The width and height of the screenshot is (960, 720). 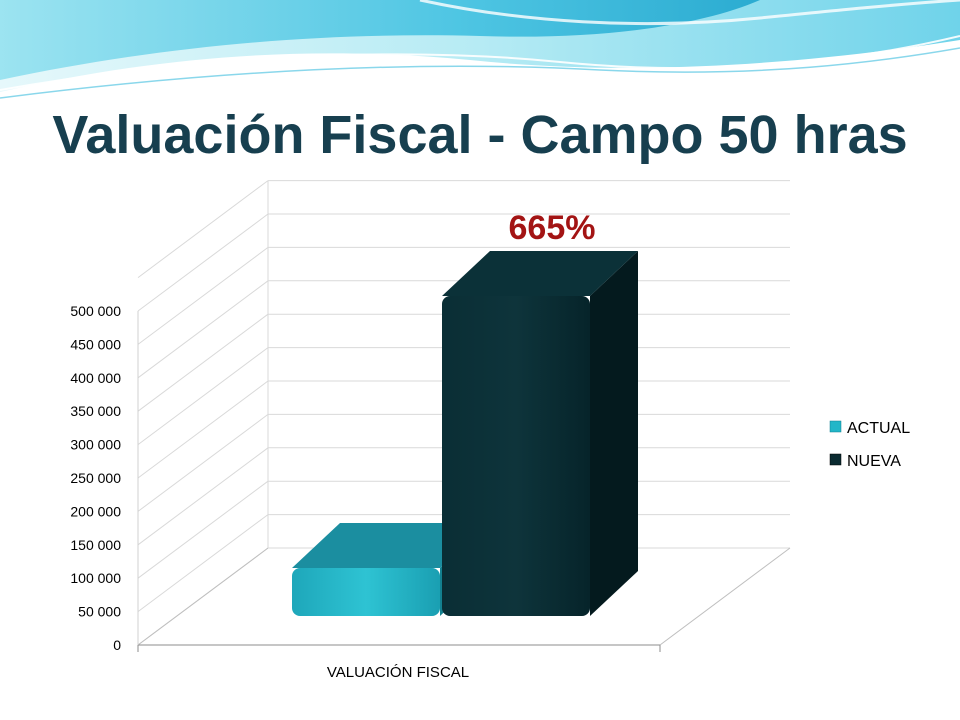 I want to click on x-category-label: VALUACIÓN FISCAL, so click(x=398, y=672).